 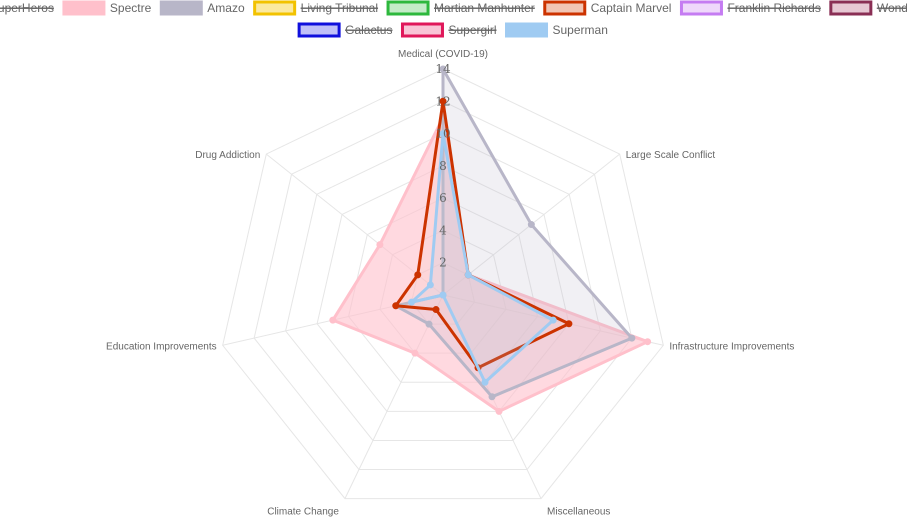 I want to click on legend-item-amazo: Amazo, so click(x=202, y=8).